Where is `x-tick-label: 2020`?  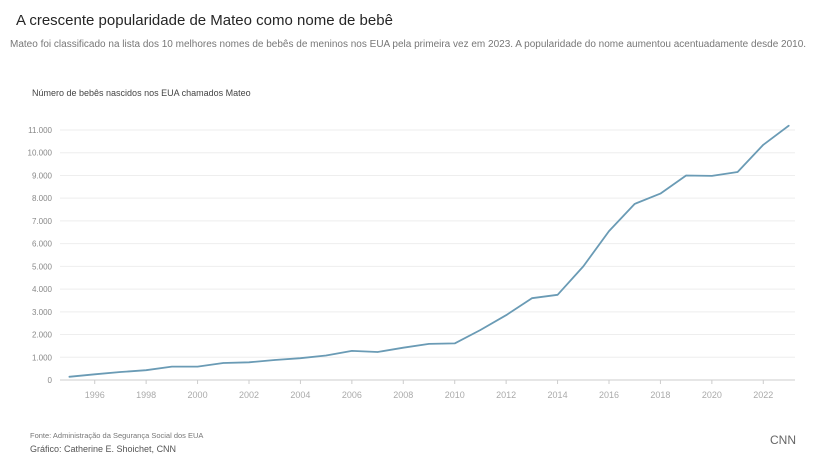 x-tick-label: 2020 is located at coordinates (712, 395).